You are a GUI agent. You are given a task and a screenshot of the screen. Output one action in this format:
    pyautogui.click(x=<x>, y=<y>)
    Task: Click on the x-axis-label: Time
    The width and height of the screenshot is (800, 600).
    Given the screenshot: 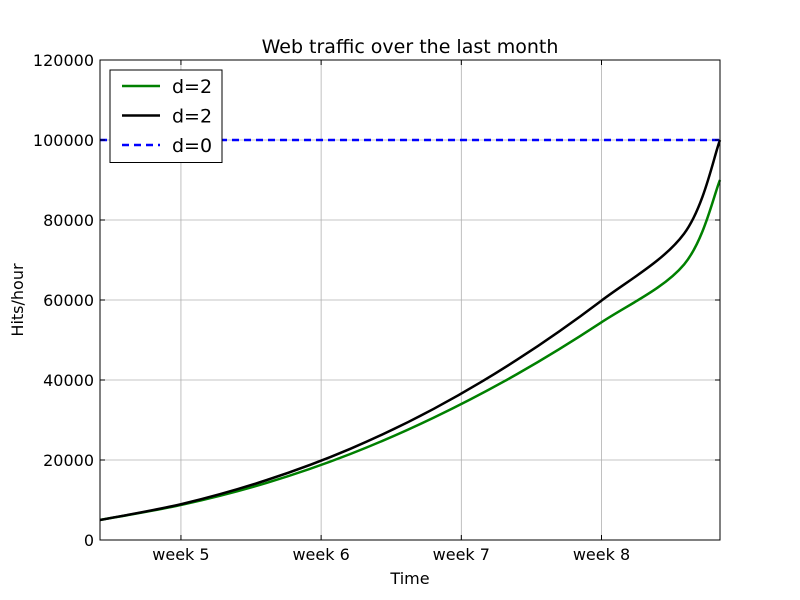 What is the action you would take?
    pyautogui.click(x=409, y=578)
    